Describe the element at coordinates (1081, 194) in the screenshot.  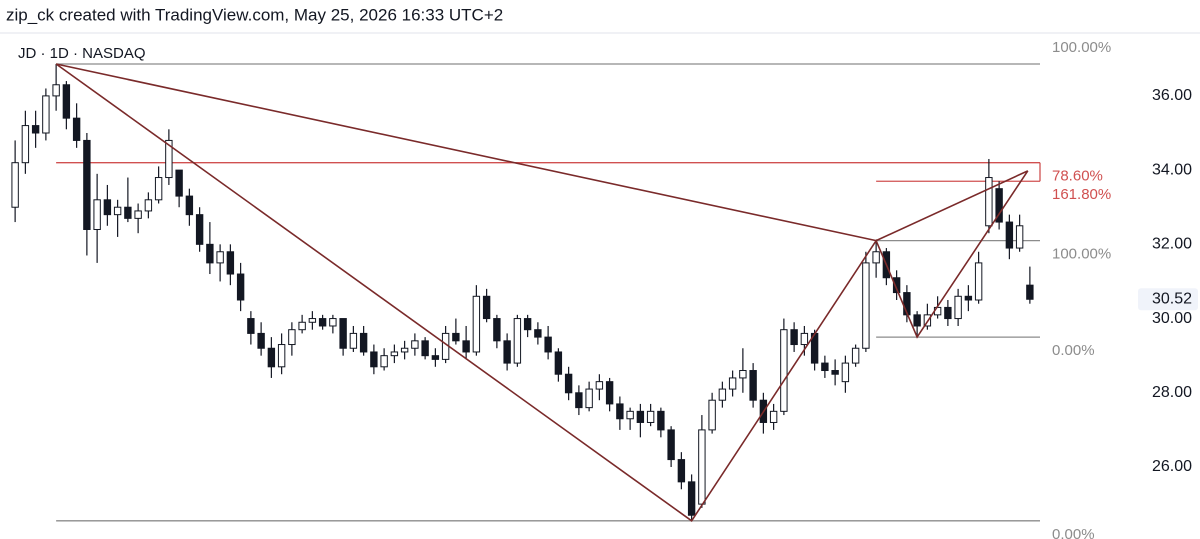
I see `fib-label: 161.80%` at that location.